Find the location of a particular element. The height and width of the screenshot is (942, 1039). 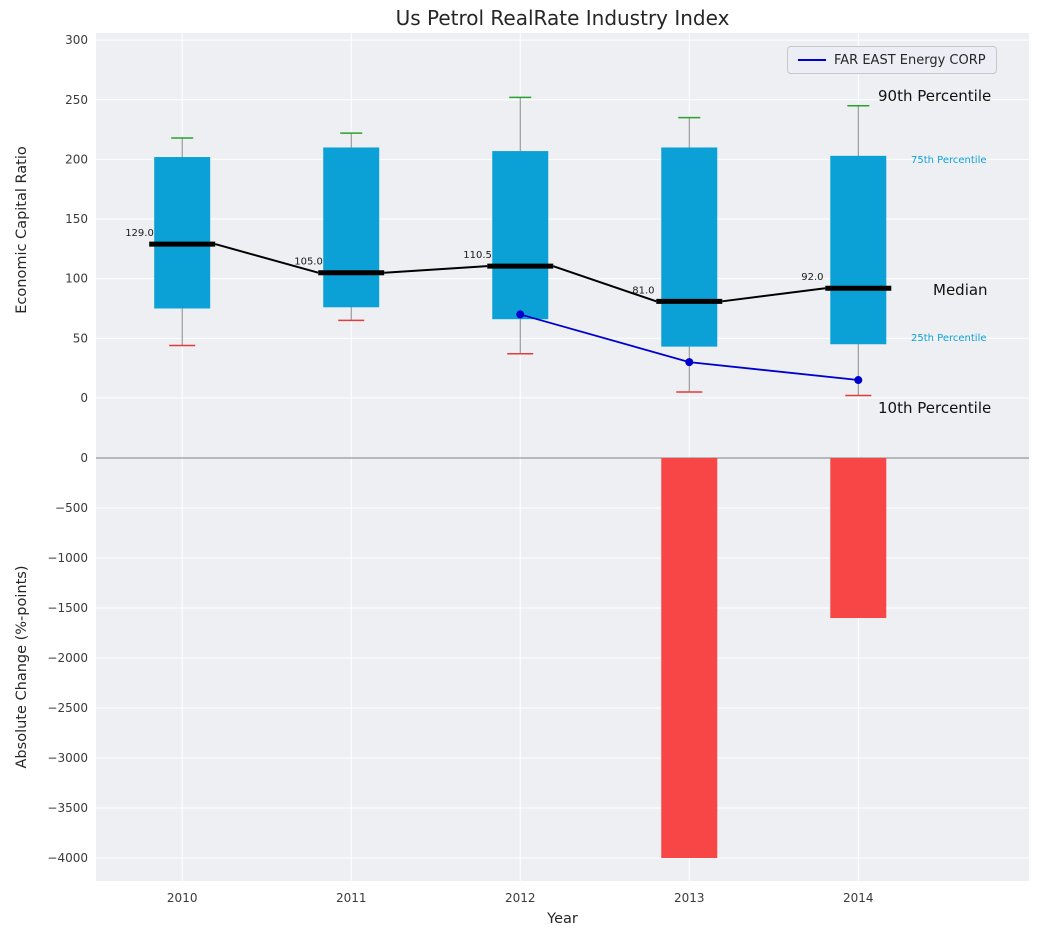

ytick-bottom: −2500 is located at coordinates (67, 708).